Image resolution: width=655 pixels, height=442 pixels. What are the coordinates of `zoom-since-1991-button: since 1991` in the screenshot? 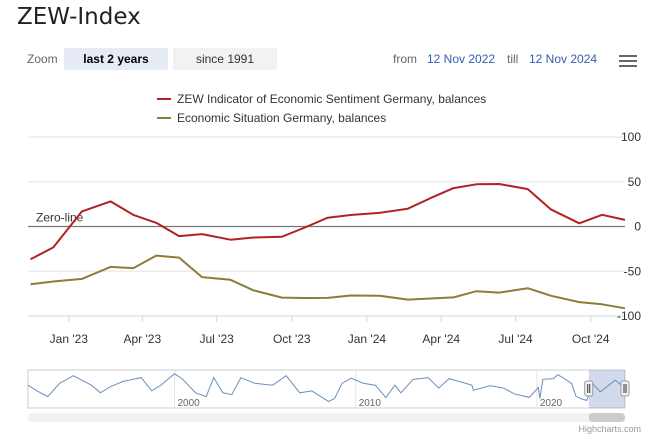 It's located at (225, 59).